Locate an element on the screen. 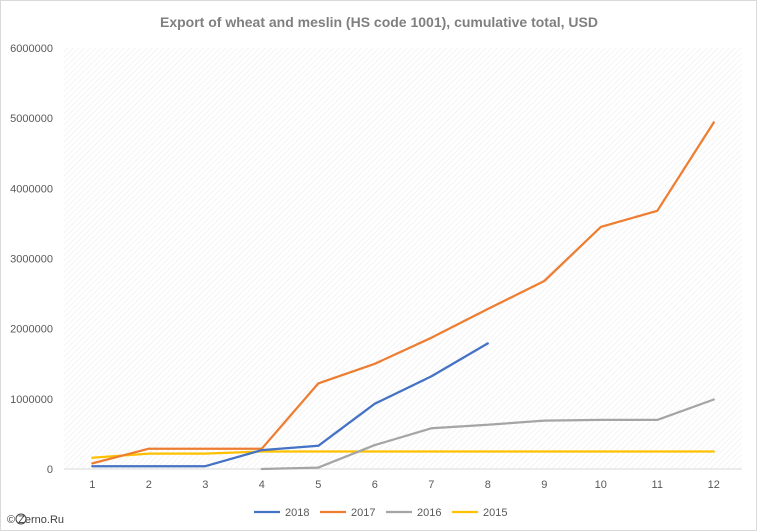  series-line-2016 is located at coordinates (487, 434).